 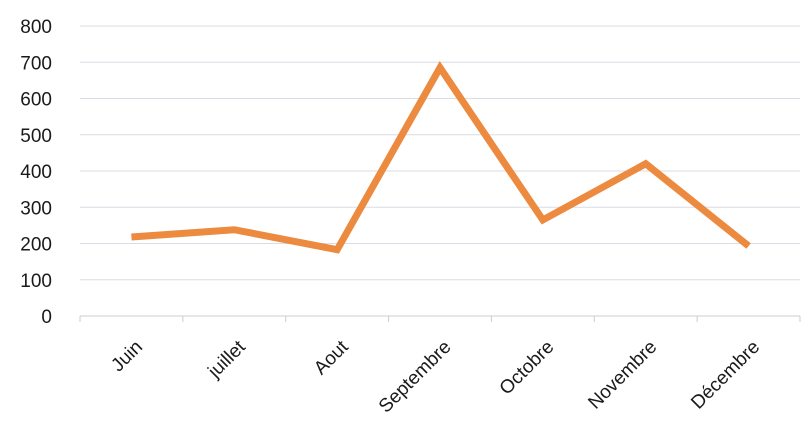 I want to click on x-tick-label: Décembre, so click(x=725, y=375).